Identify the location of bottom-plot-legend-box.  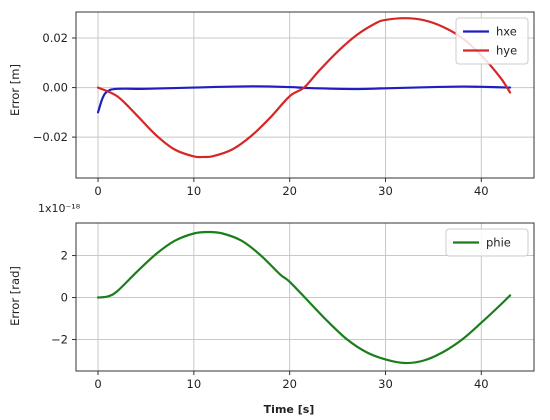
(487, 242).